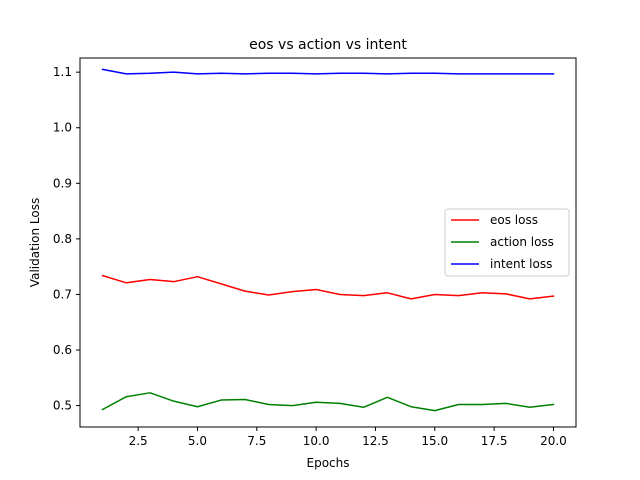  Describe the element at coordinates (62, 350) in the screenshot. I see `y-tick-label: 0.6` at that location.